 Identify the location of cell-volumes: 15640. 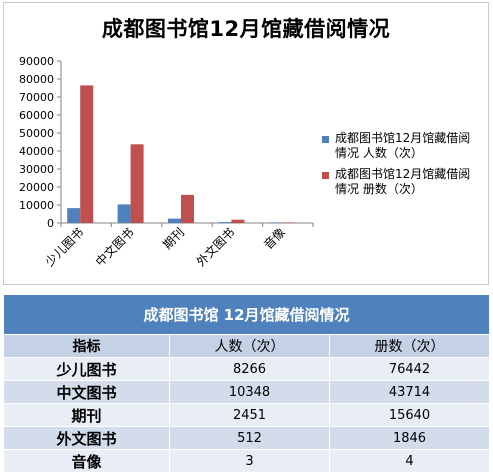
(409, 415).